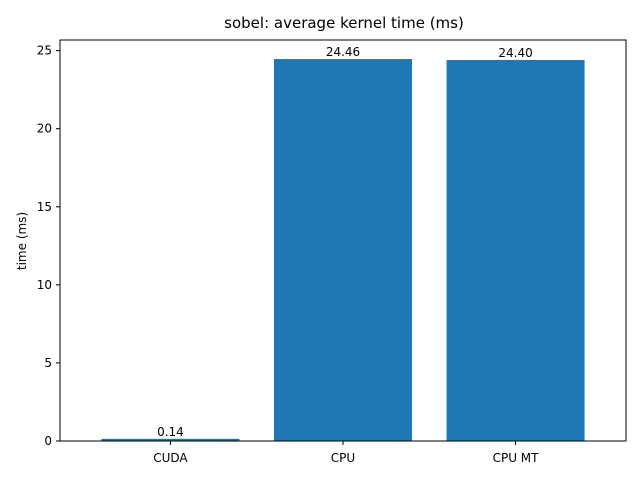 This screenshot has height=480, width=640. I want to click on y-tick-label: 15, so click(44, 207).